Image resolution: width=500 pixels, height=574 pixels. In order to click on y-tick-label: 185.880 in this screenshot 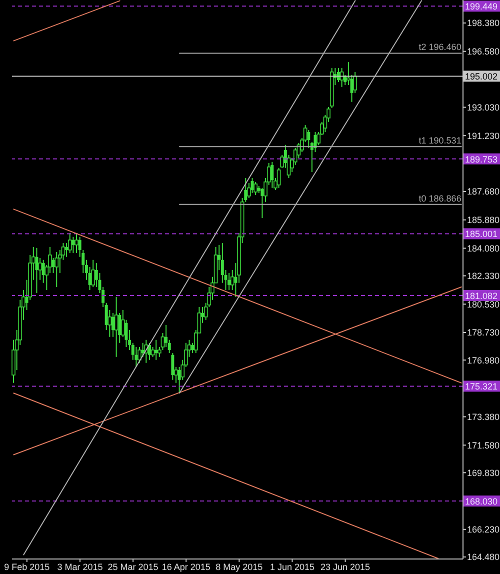, I will do `click(483, 220)`.